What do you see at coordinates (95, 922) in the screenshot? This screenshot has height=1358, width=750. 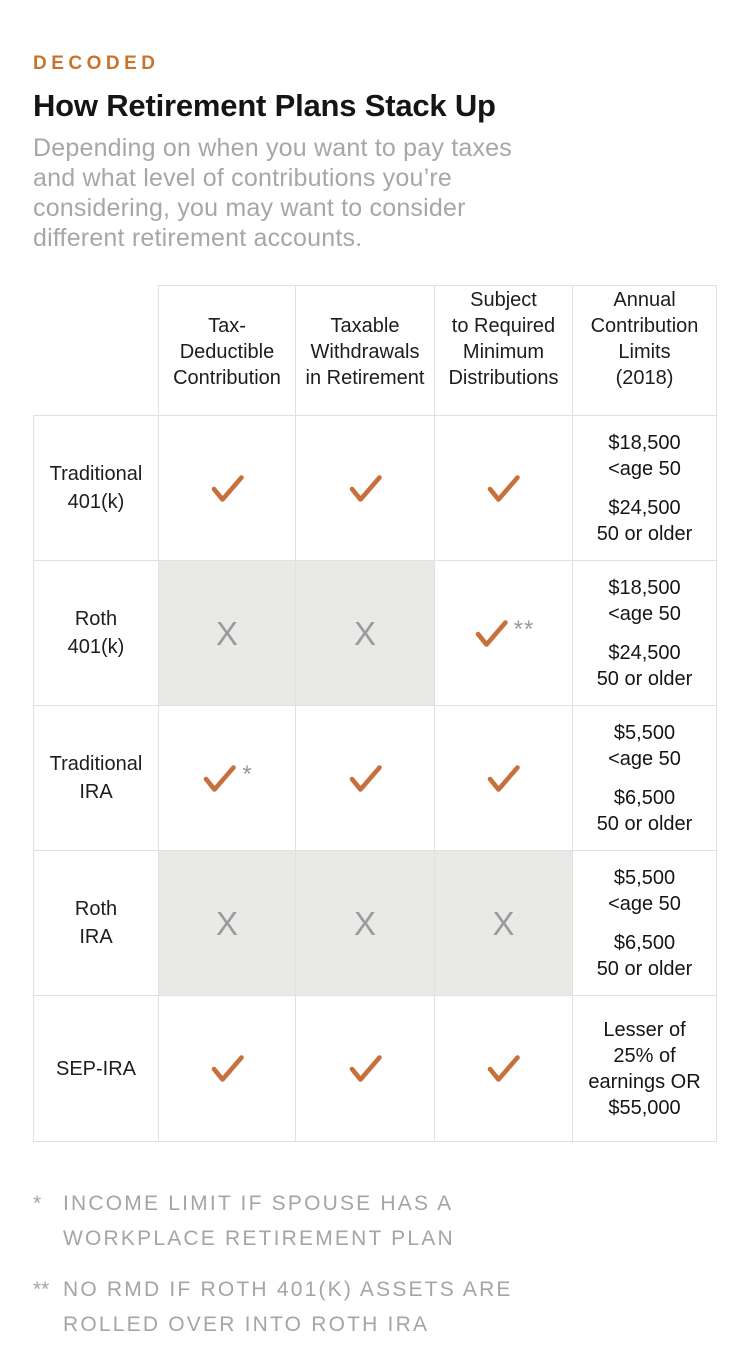 I see `row-label-roth-ira: Roth IRA` at bounding box center [95, 922].